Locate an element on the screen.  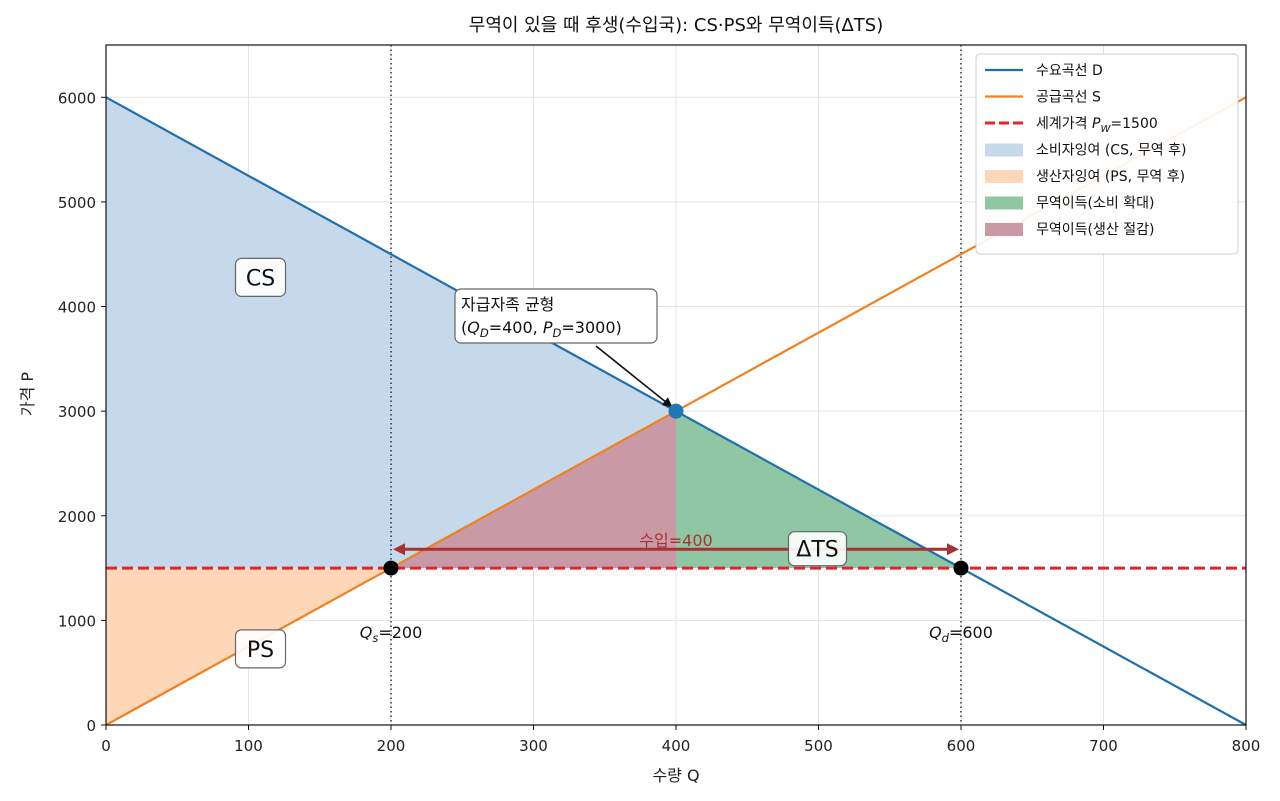
x-tick-label: 300 is located at coordinates (533, 746).